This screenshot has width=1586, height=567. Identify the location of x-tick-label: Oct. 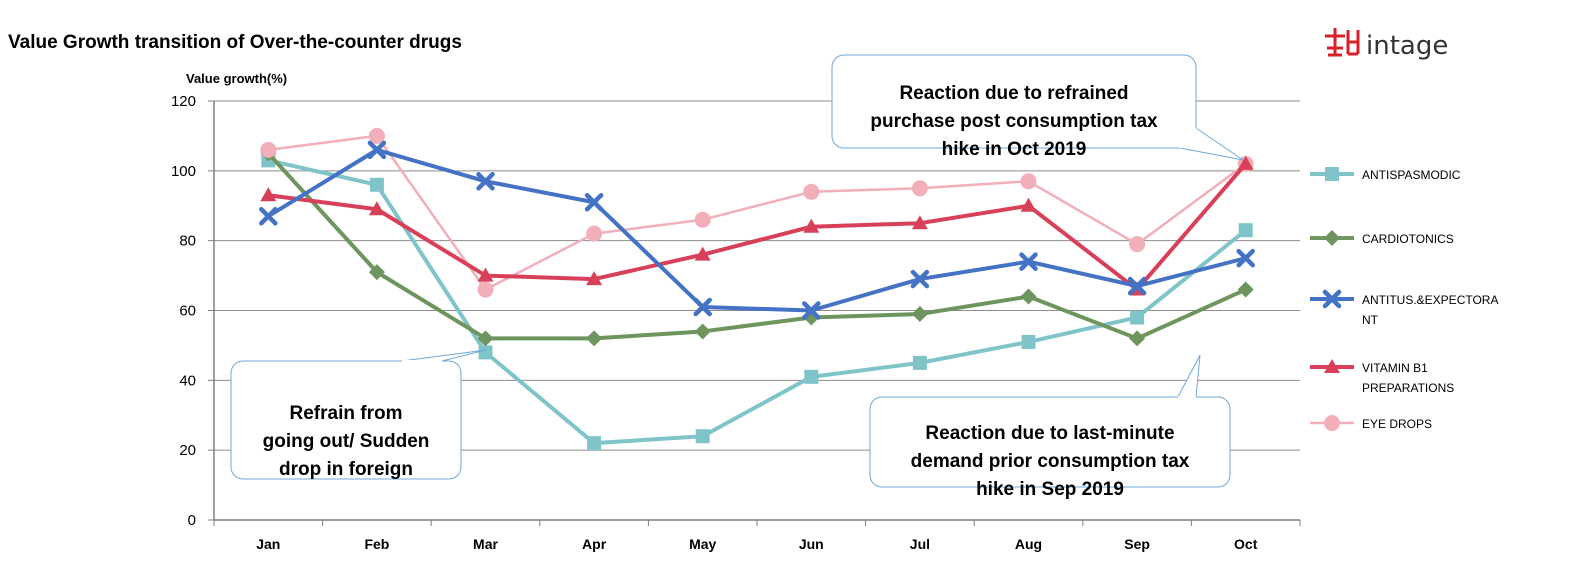
(1246, 544).